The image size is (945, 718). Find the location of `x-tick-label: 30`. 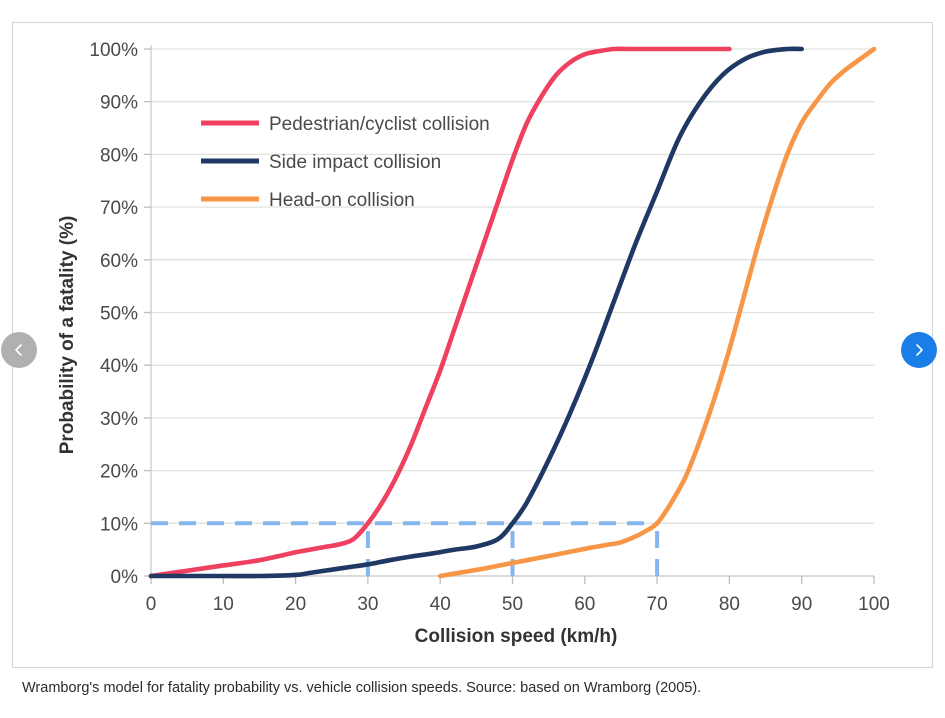

x-tick-label: 30 is located at coordinates (367, 604).